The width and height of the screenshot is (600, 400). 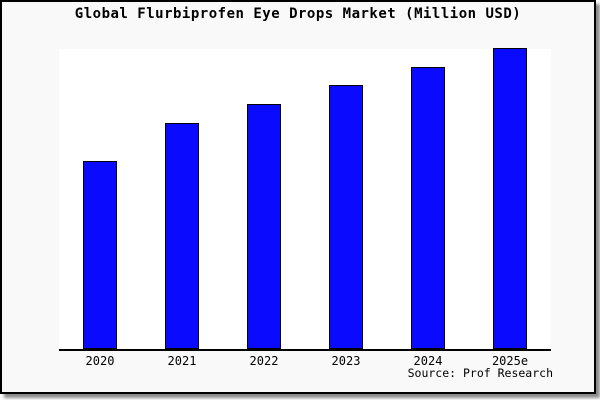 What do you see at coordinates (182, 236) in the screenshot?
I see `bar-2021` at bounding box center [182, 236].